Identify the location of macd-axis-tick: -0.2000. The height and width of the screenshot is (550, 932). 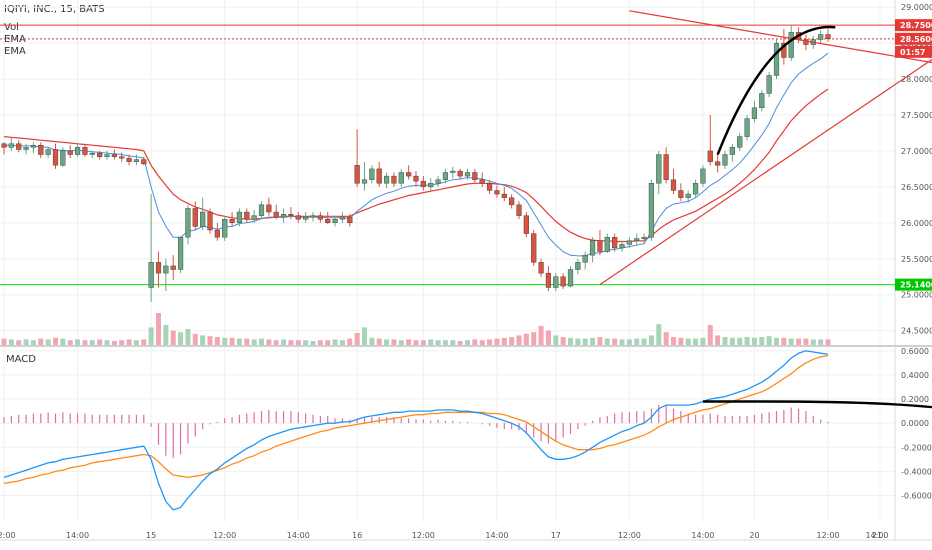
(916, 447).